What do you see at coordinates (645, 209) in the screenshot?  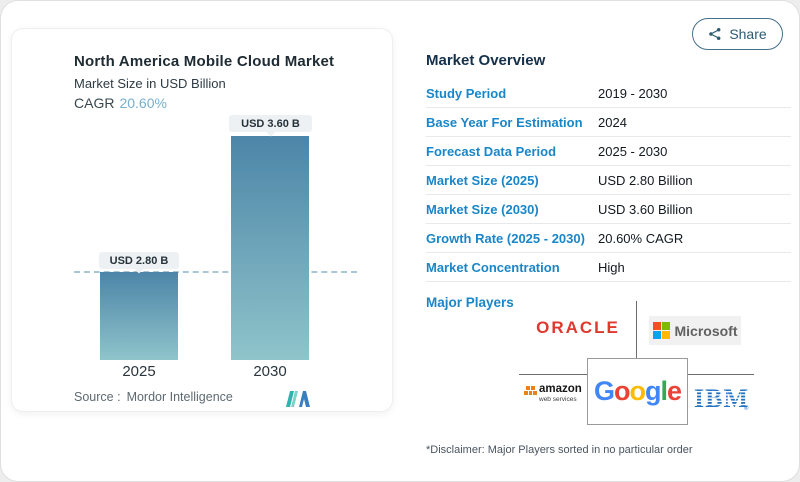 I see `row-value: USD 3.60 Billion` at bounding box center [645, 209].